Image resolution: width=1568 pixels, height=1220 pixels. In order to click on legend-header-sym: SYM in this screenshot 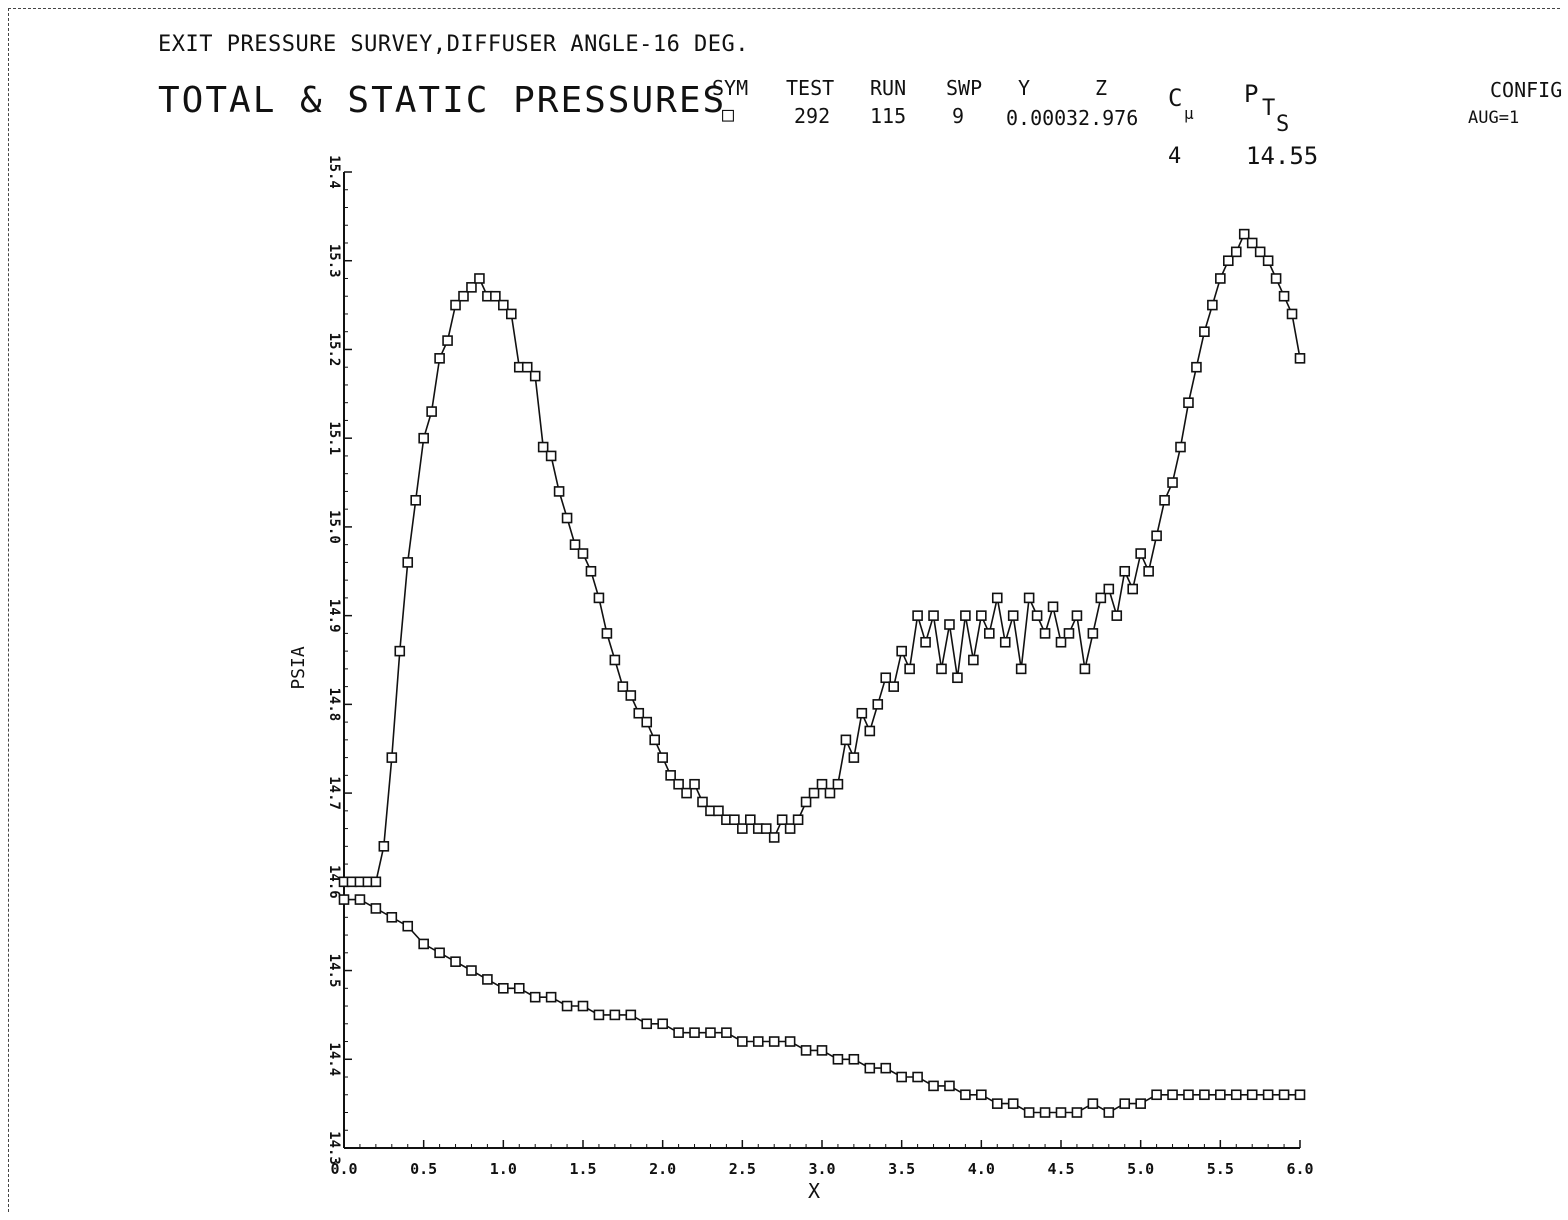, I will do `click(730, 88)`.